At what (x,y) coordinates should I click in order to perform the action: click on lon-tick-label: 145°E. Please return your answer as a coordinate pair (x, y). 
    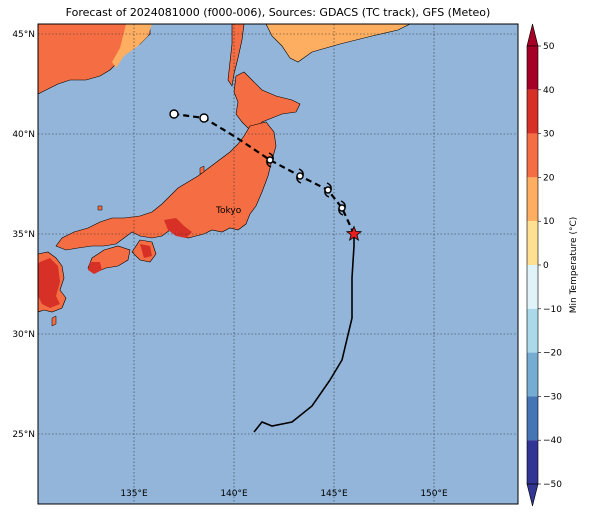
    Looking at the image, I should click on (334, 494).